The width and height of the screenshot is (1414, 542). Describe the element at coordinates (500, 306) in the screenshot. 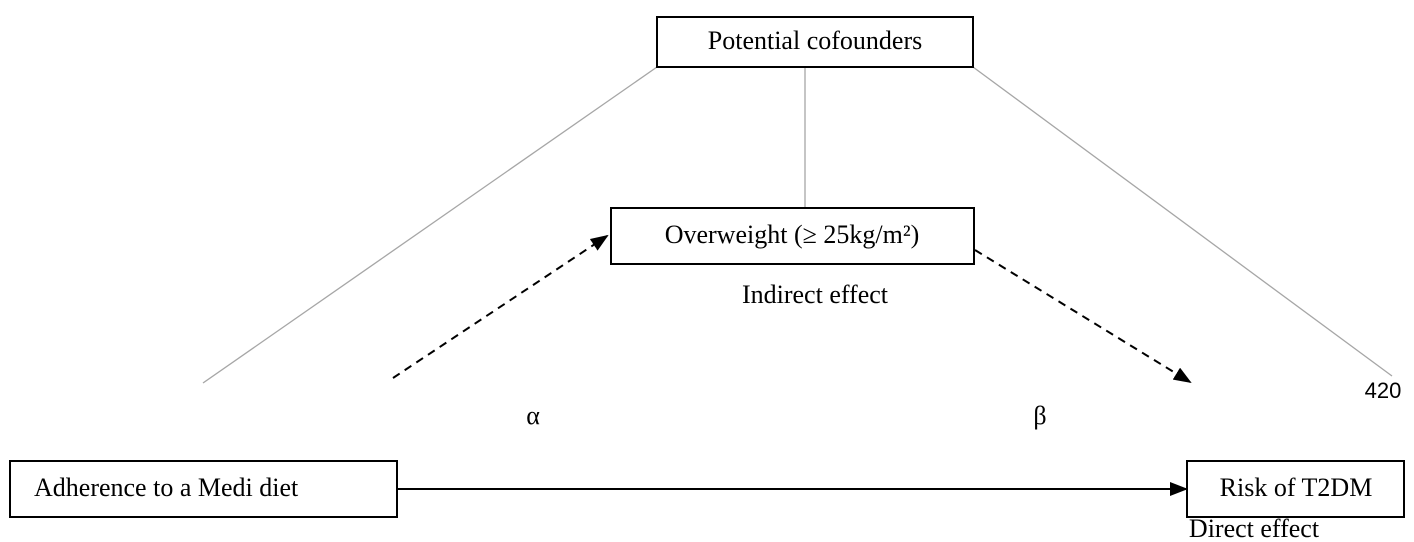

I see `indirect-arrow-alpha` at that location.